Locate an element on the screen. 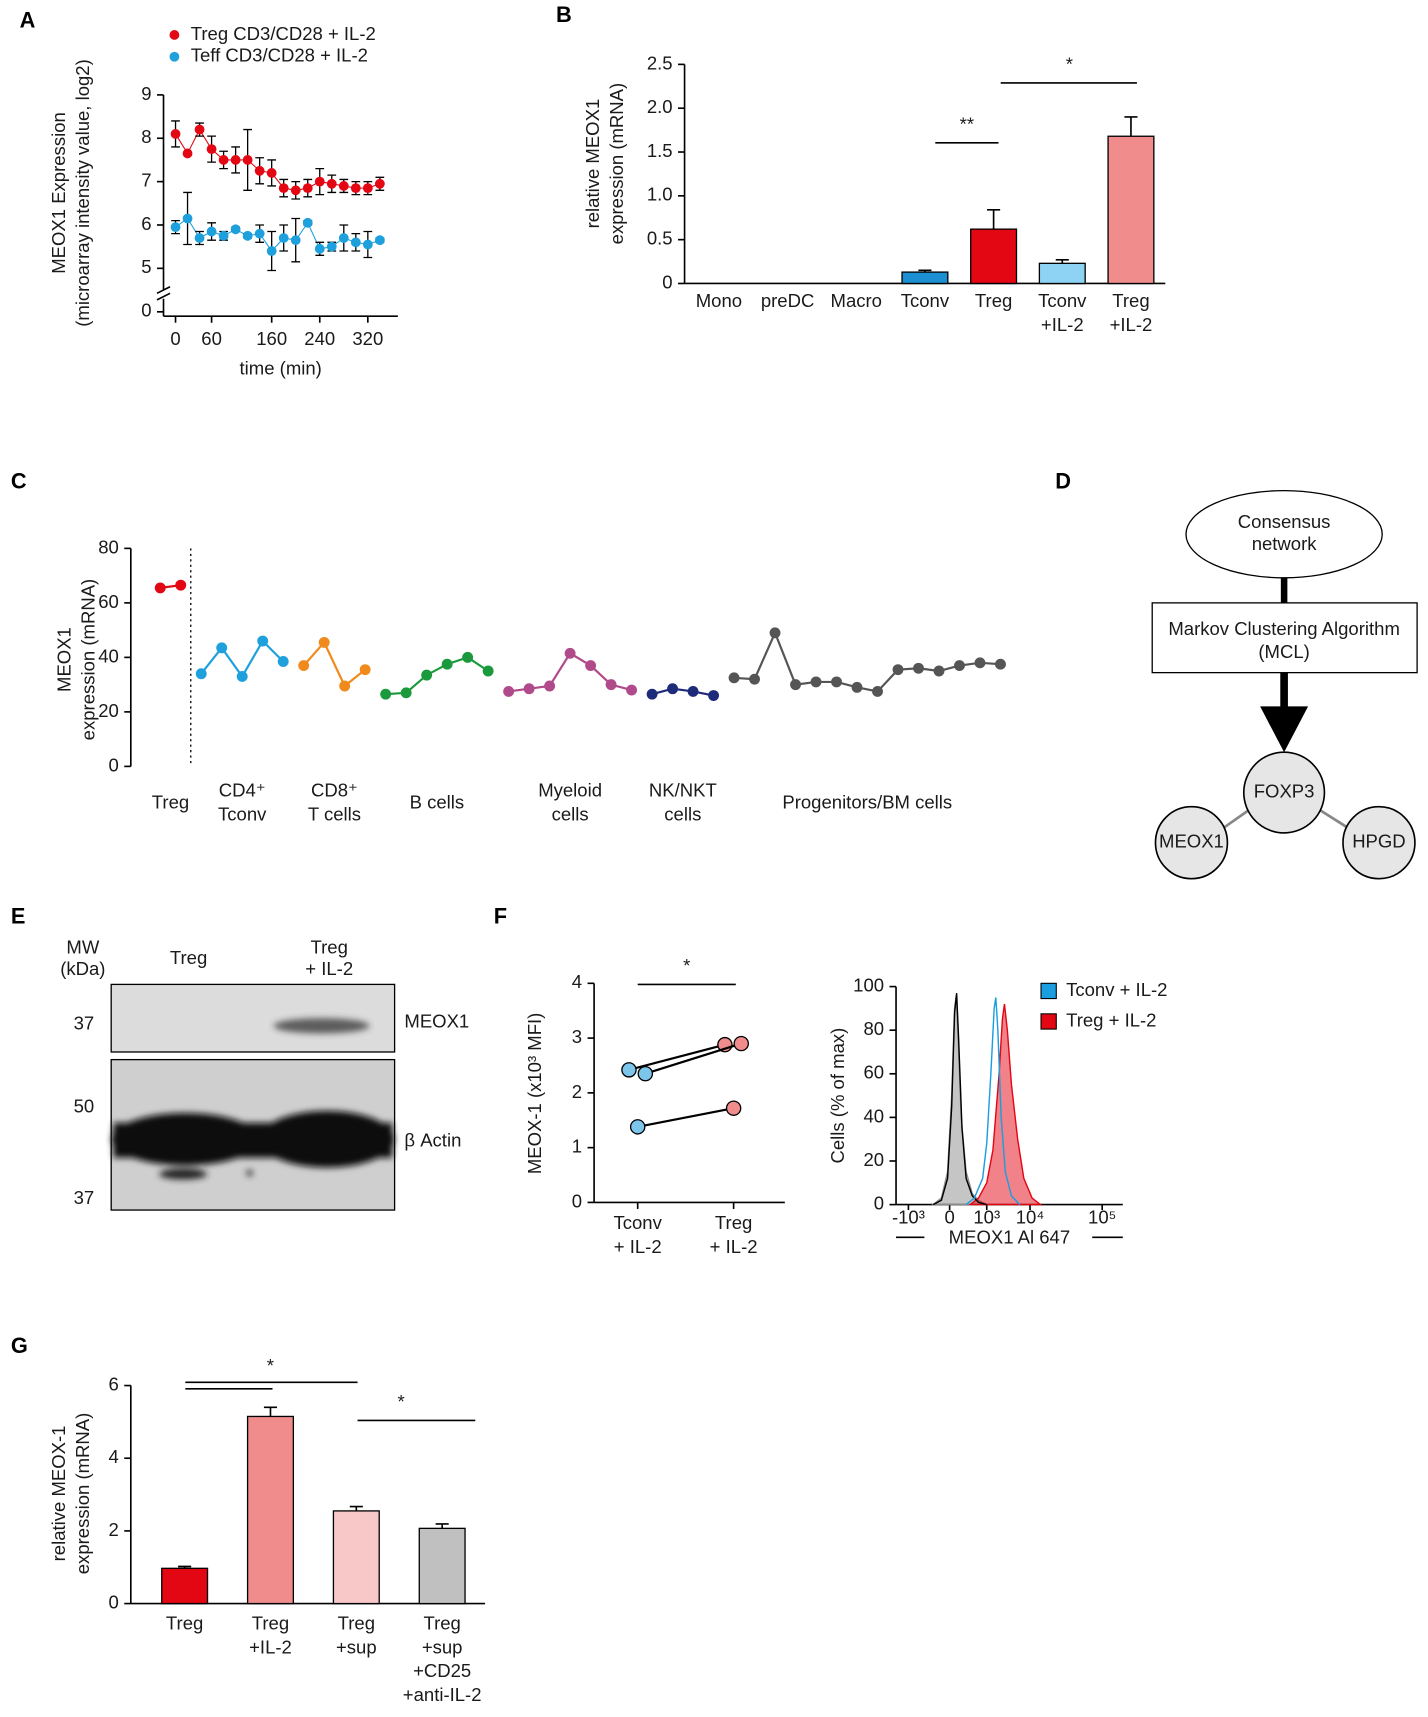  arrow-head is located at coordinates (1284, 729).